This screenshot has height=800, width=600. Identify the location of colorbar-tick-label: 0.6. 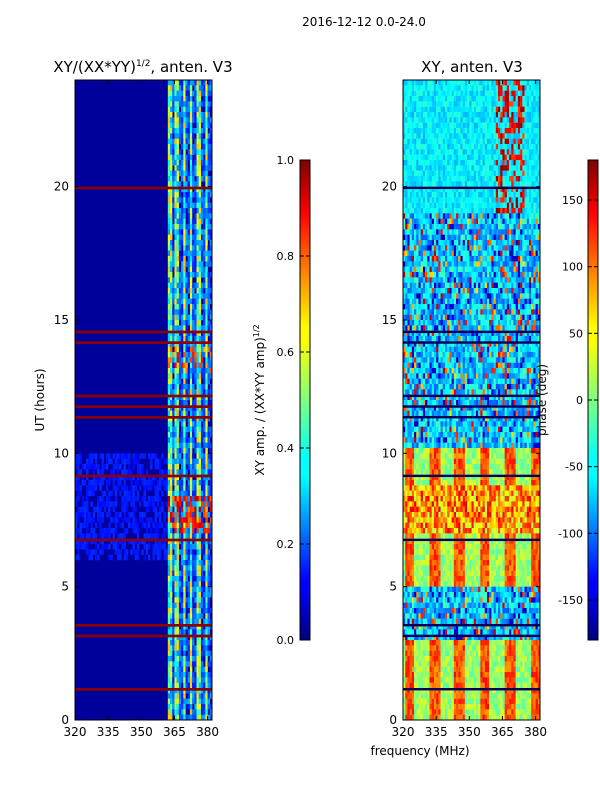
(286, 352).